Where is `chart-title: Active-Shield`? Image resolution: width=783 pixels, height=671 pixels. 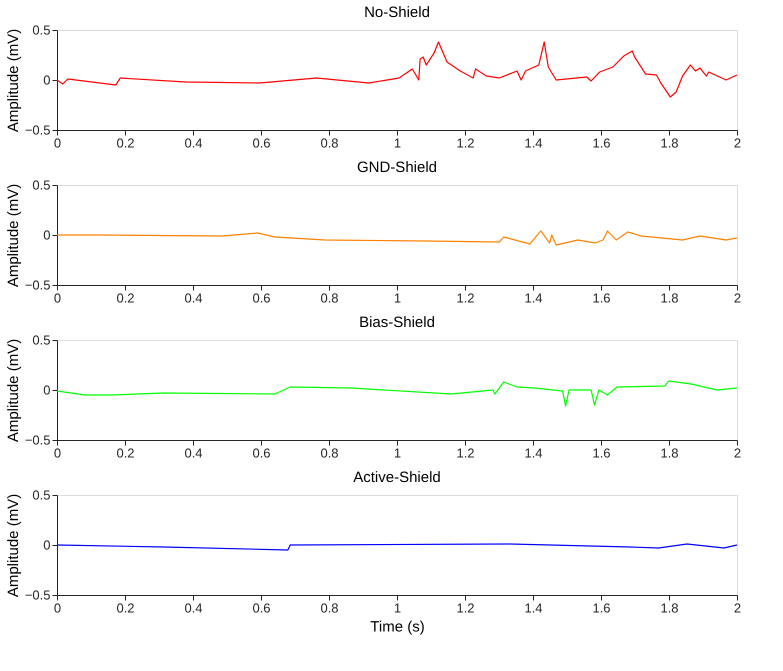 chart-title: Active-Shield is located at coordinates (397, 477).